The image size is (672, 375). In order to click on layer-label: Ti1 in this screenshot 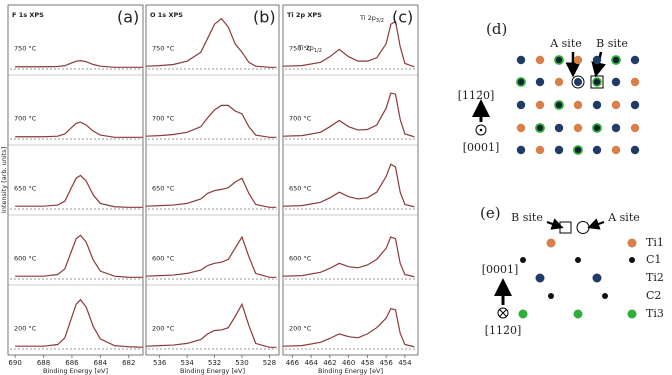, I will do `click(655, 242)`.